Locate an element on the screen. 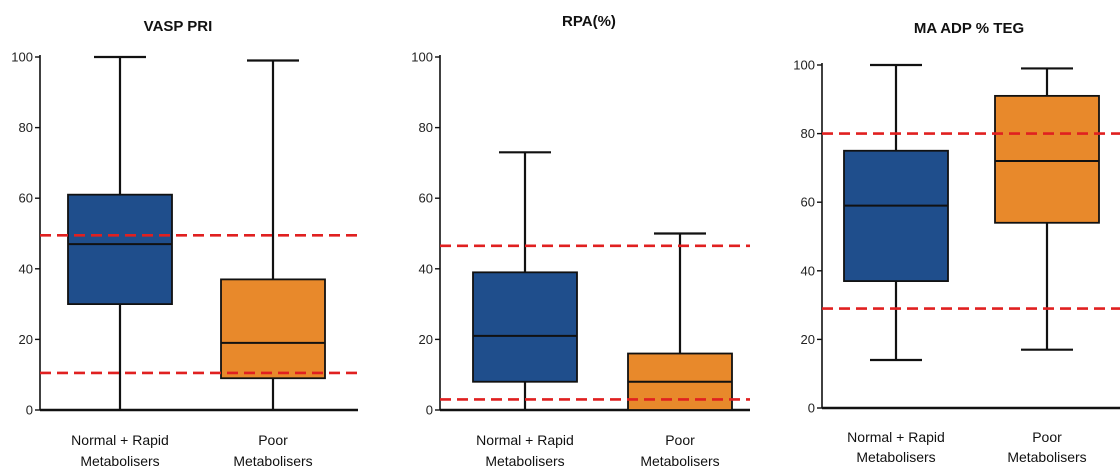 The image size is (1120, 470). chart-title: VASP PRI is located at coordinates (178, 26).